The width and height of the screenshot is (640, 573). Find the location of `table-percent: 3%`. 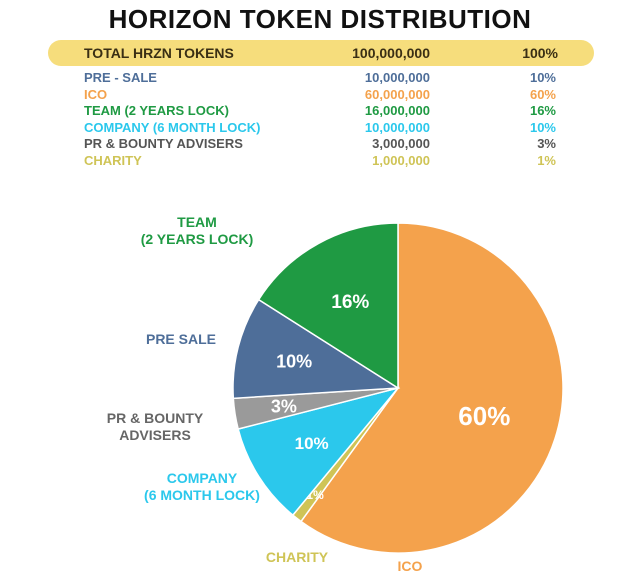

table-percent: 3% is located at coordinates (546, 143).